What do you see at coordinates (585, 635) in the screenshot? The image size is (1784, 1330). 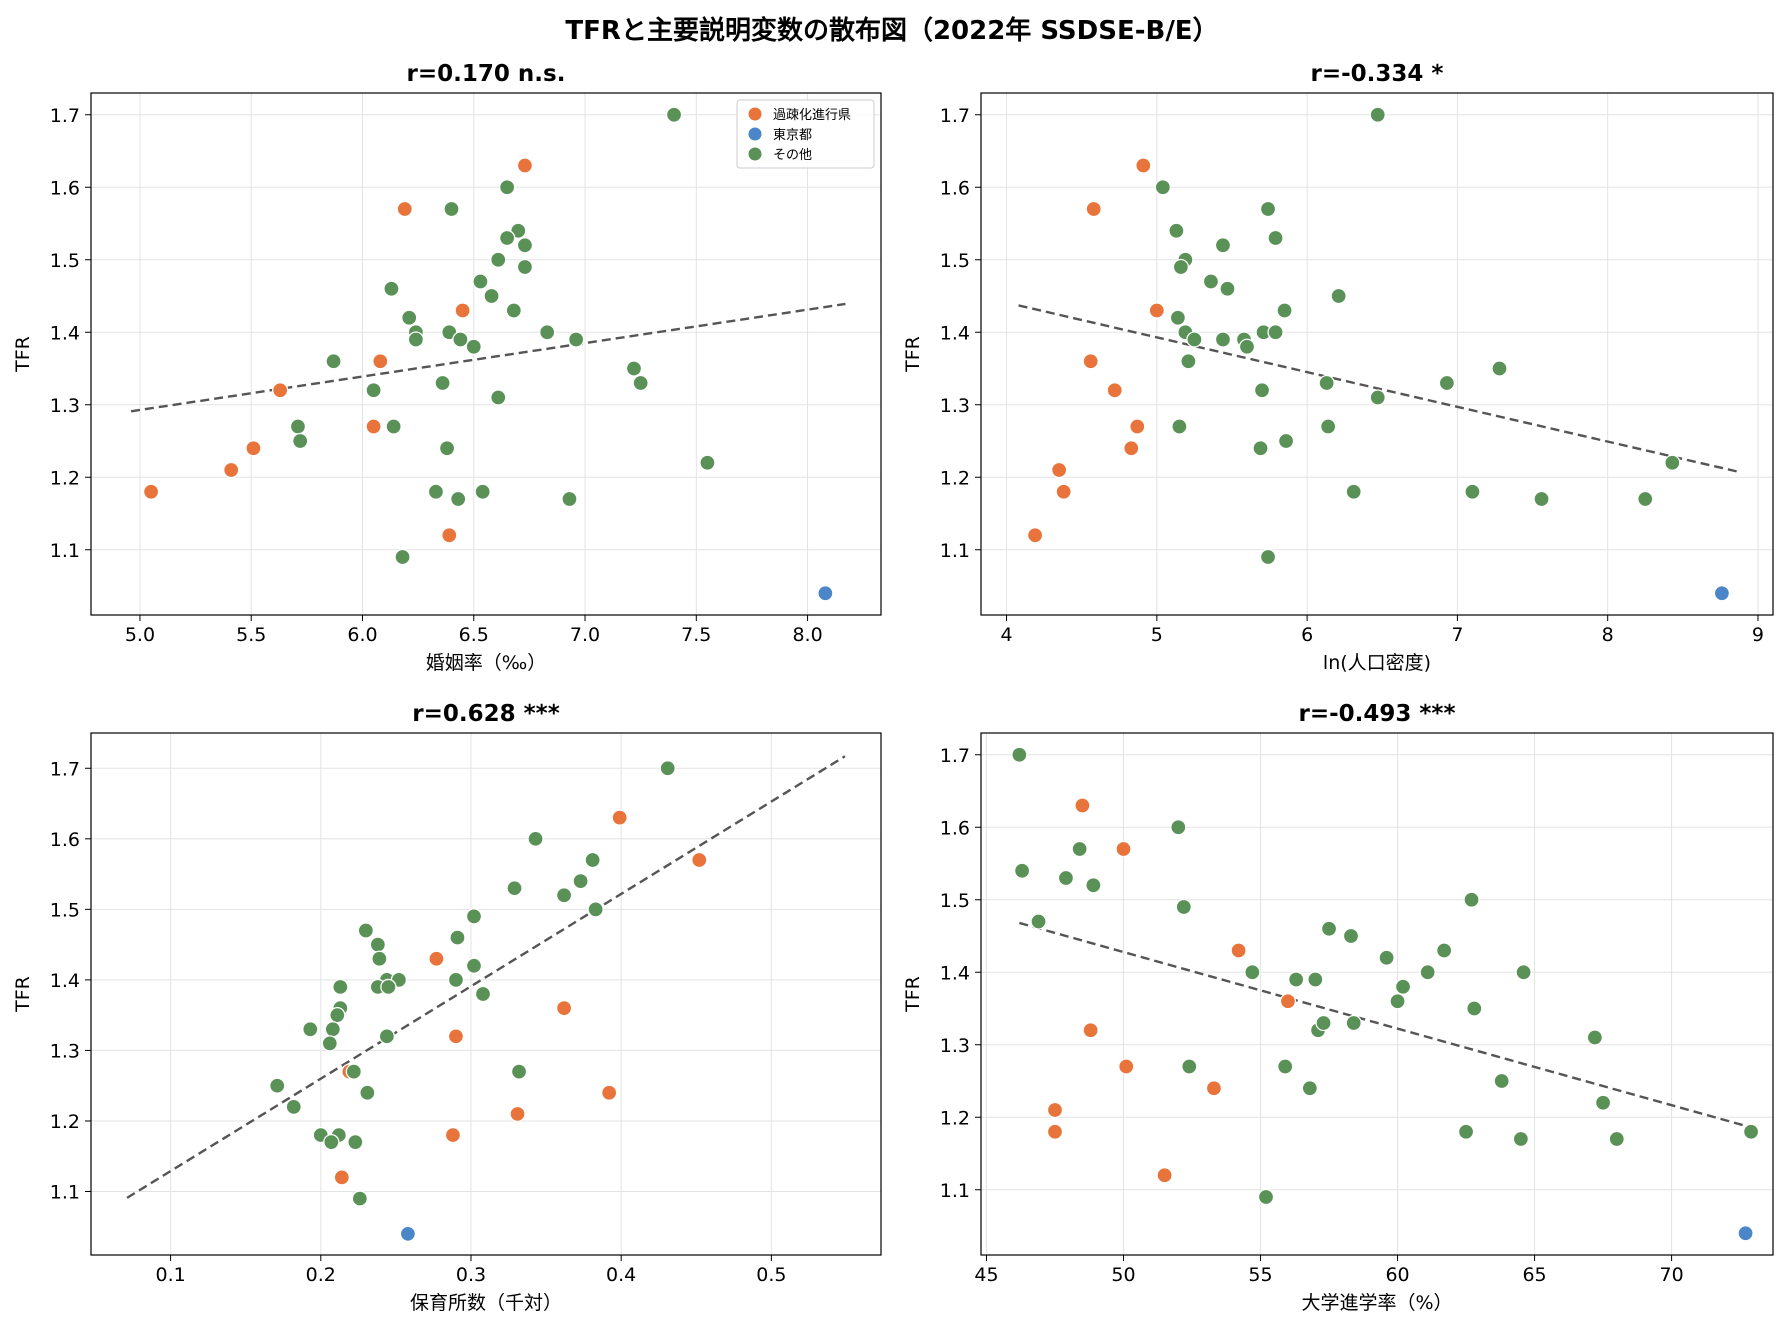 I see `x-tick-label: 7.0` at bounding box center [585, 635].